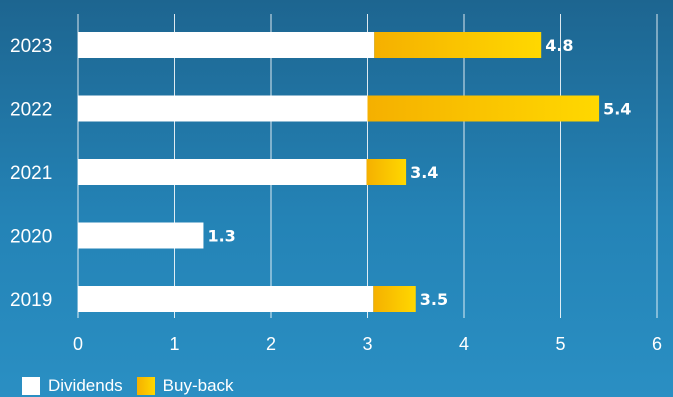 The image size is (673, 397). Describe the element at coordinates (560, 344) in the screenshot. I see `x-tick-label: 5` at that location.